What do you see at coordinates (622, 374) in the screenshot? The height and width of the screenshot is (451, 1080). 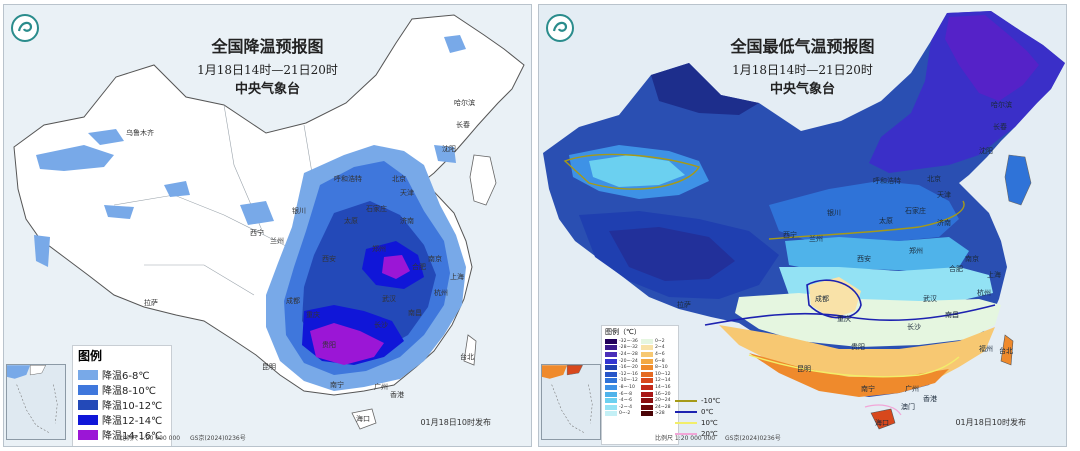 I see `legend-item: -12~-16` at bounding box center [622, 374].